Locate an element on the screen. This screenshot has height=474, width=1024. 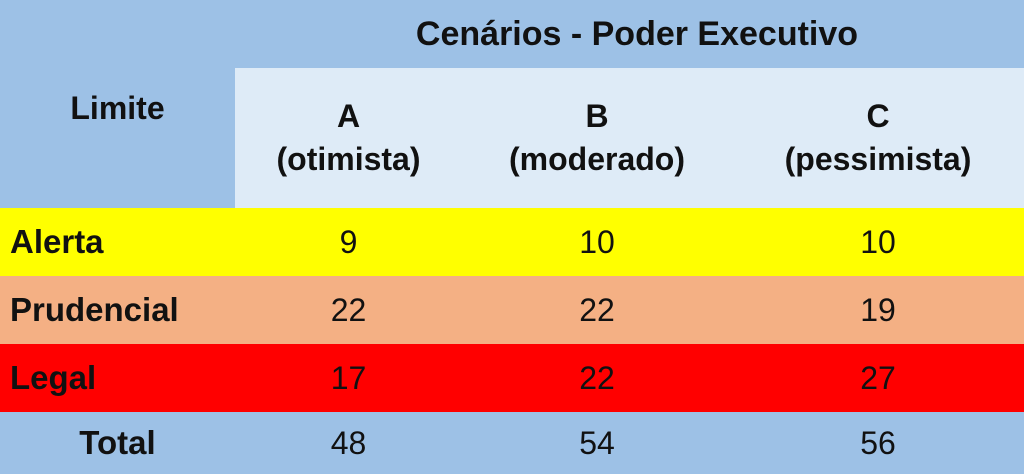
table-cell: 17 is located at coordinates (348, 378).